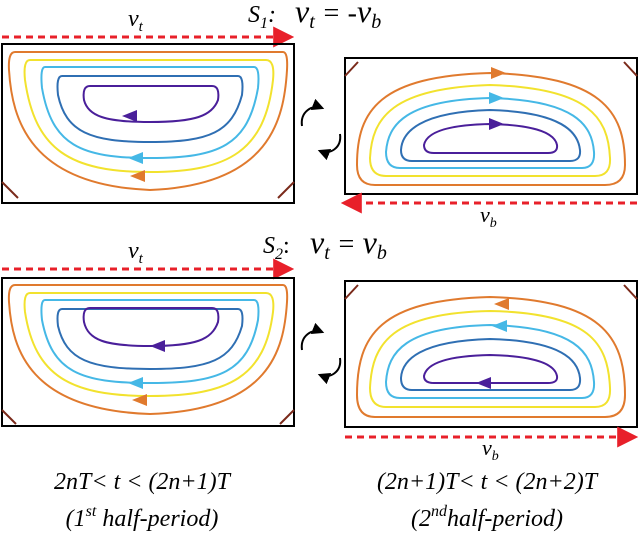 The image size is (640, 533). What do you see at coordinates (254, 15) in the screenshot?
I see `scenario-label-main: S` at bounding box center [254, 15].